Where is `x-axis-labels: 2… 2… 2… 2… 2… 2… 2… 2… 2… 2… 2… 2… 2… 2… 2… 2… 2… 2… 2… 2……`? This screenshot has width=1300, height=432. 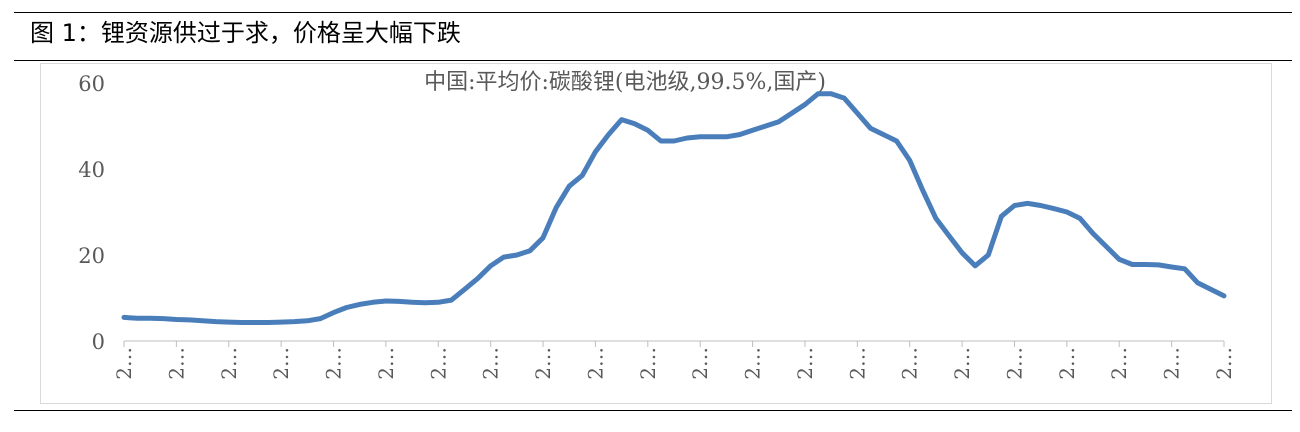
x-axis-labels: 2… 2… 2… 2… 2… 2… 2… 2… 2… 2… 2… 2… 2… 2… 2… 2… 2… 2… 2… 2…… is located at coordinates (674, 363).